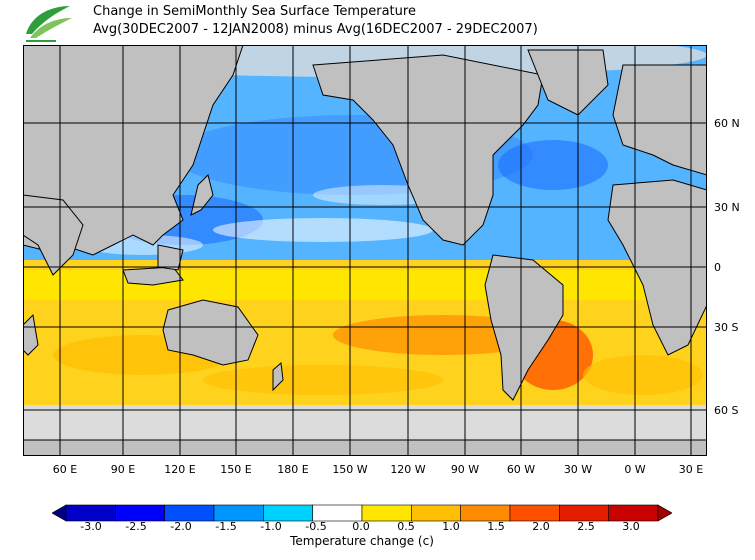 The height and width of the screenshot is (560, 755). What do you see at coordinates (521, 469) in the screenshot?
I see `lon-tick-label: 60 W` at bounding box center [521, 469].